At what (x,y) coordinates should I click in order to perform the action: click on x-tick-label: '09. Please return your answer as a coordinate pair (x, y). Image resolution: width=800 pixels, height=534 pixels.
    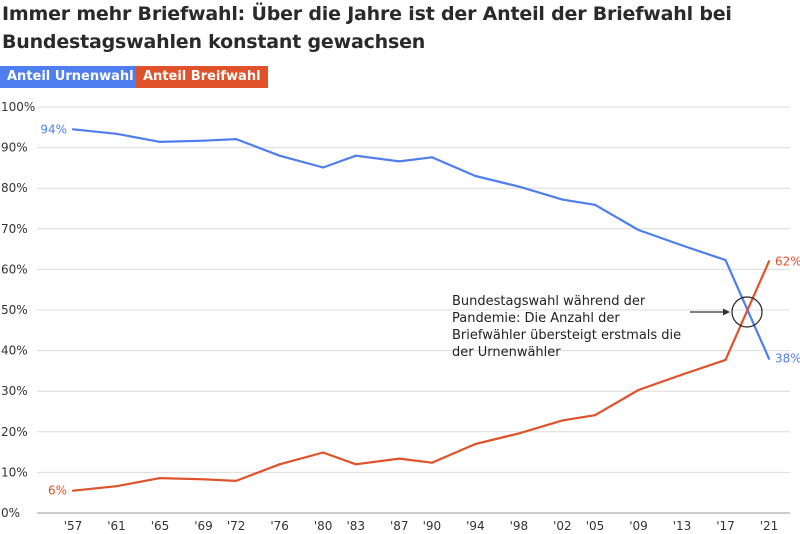
    Looking at the image, I should click on (638, 526).